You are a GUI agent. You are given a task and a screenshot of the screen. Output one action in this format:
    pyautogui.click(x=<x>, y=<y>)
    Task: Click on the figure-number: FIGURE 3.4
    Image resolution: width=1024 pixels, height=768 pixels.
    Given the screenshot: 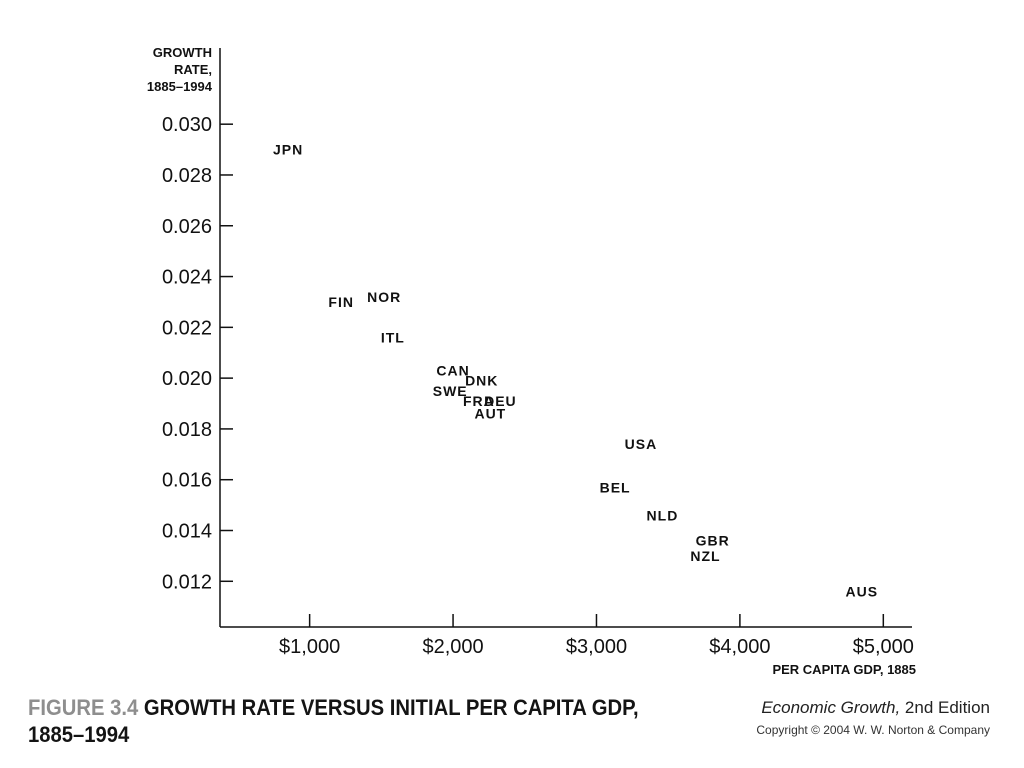 What is the action you would take?
    pyautogui.click(x=83, y=707)
    